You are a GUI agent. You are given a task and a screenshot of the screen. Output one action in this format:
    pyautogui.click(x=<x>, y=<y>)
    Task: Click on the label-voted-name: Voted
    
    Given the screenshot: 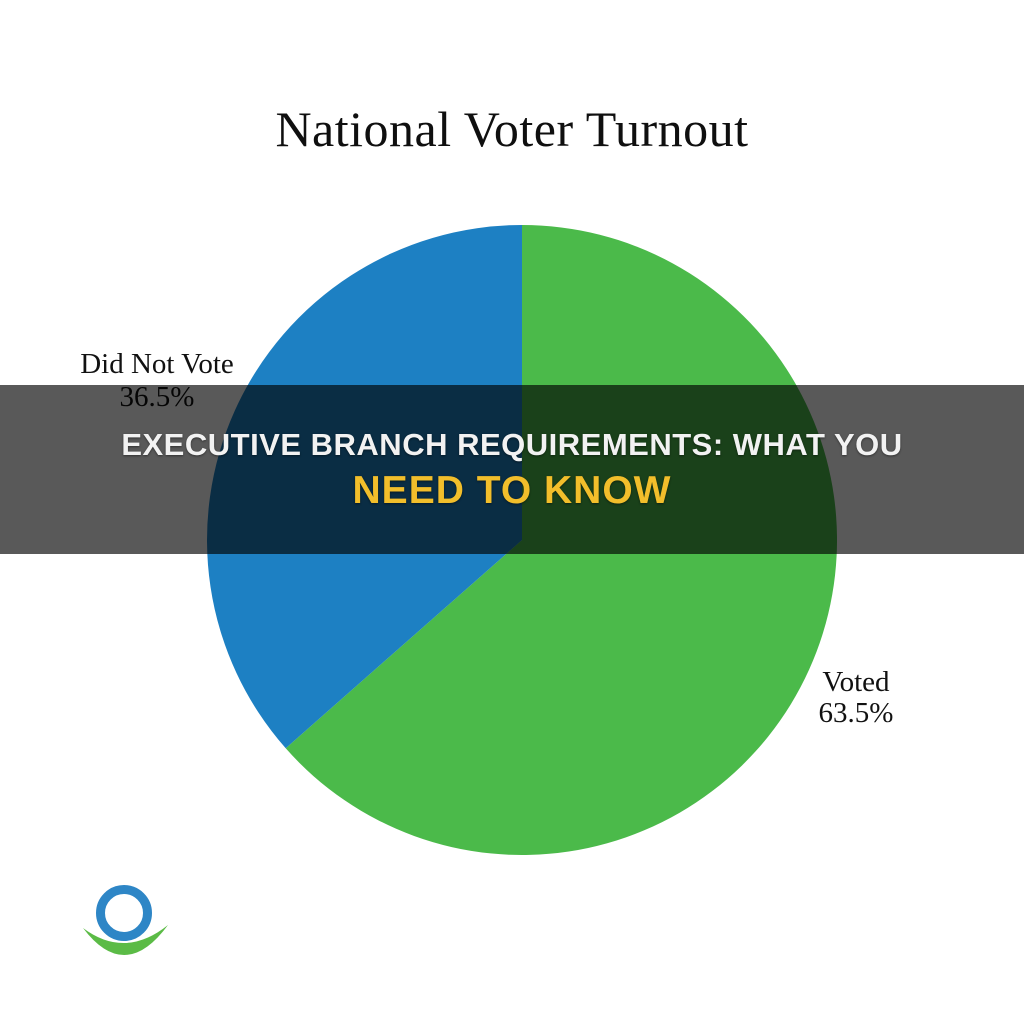 What is the action you would take?
    pyautogui.click(x=856, y=682)
    